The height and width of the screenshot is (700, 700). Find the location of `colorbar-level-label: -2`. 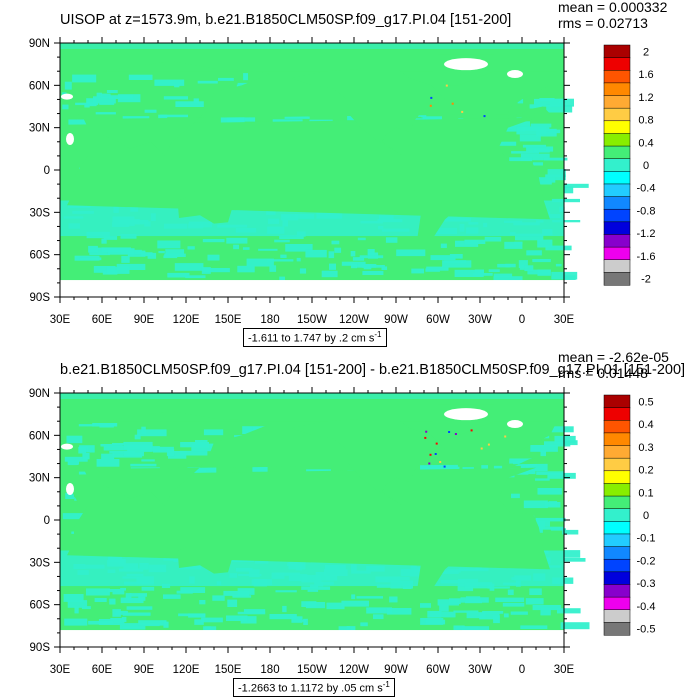

colorbar-level-label: -2 is located at coordinates (646, 280).